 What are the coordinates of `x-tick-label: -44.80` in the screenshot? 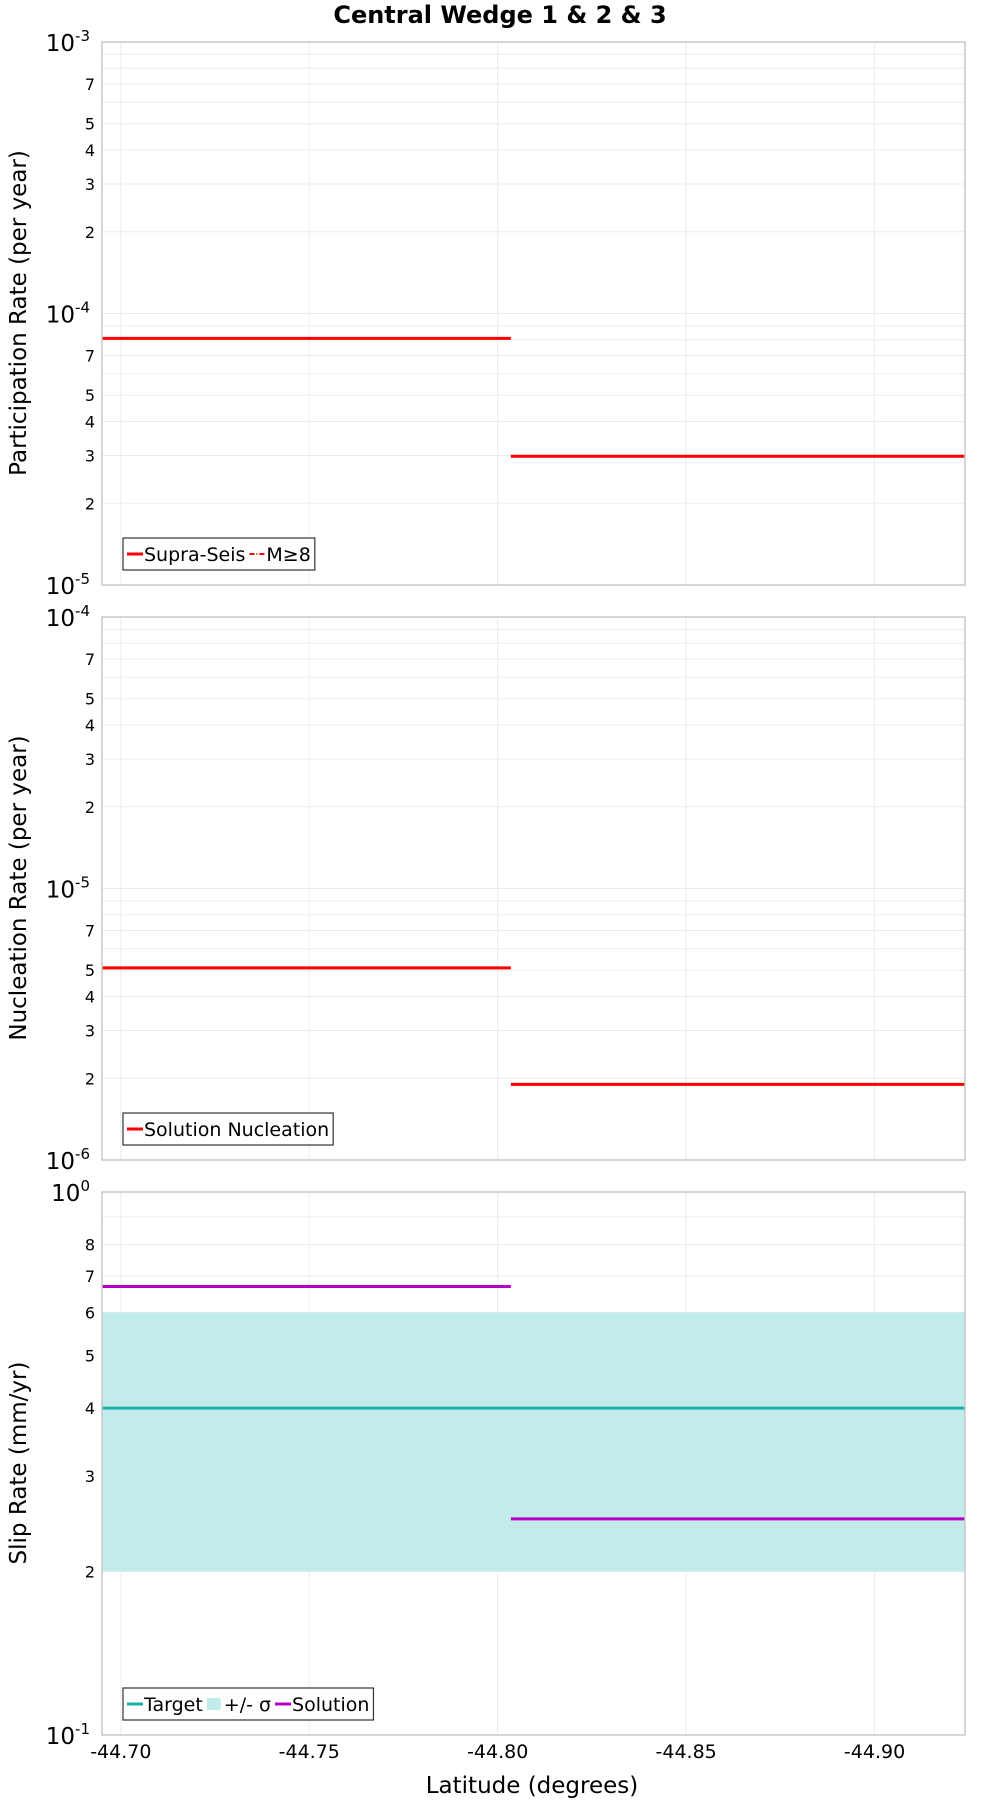 It's located at (497, 1752).